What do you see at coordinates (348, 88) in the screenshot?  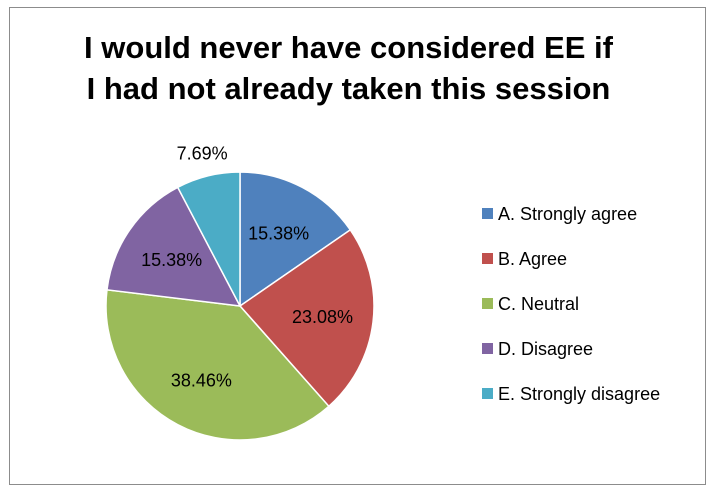 I see `chart-title-line-2: I had not already taken this session` at bounding box center [348, 88].